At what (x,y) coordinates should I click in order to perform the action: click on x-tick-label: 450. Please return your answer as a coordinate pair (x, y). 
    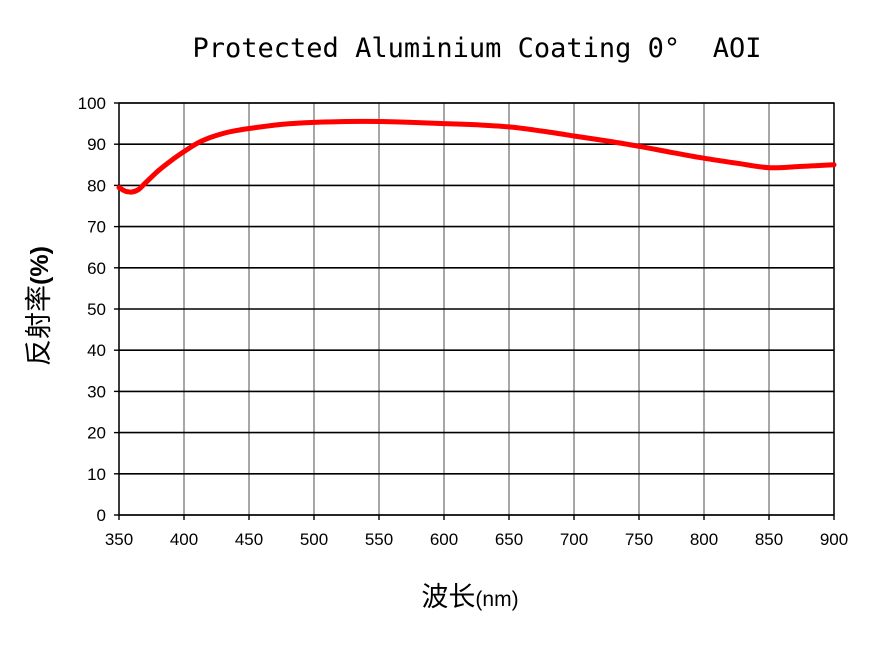
    Looking at the image, I should click on (249, 539).